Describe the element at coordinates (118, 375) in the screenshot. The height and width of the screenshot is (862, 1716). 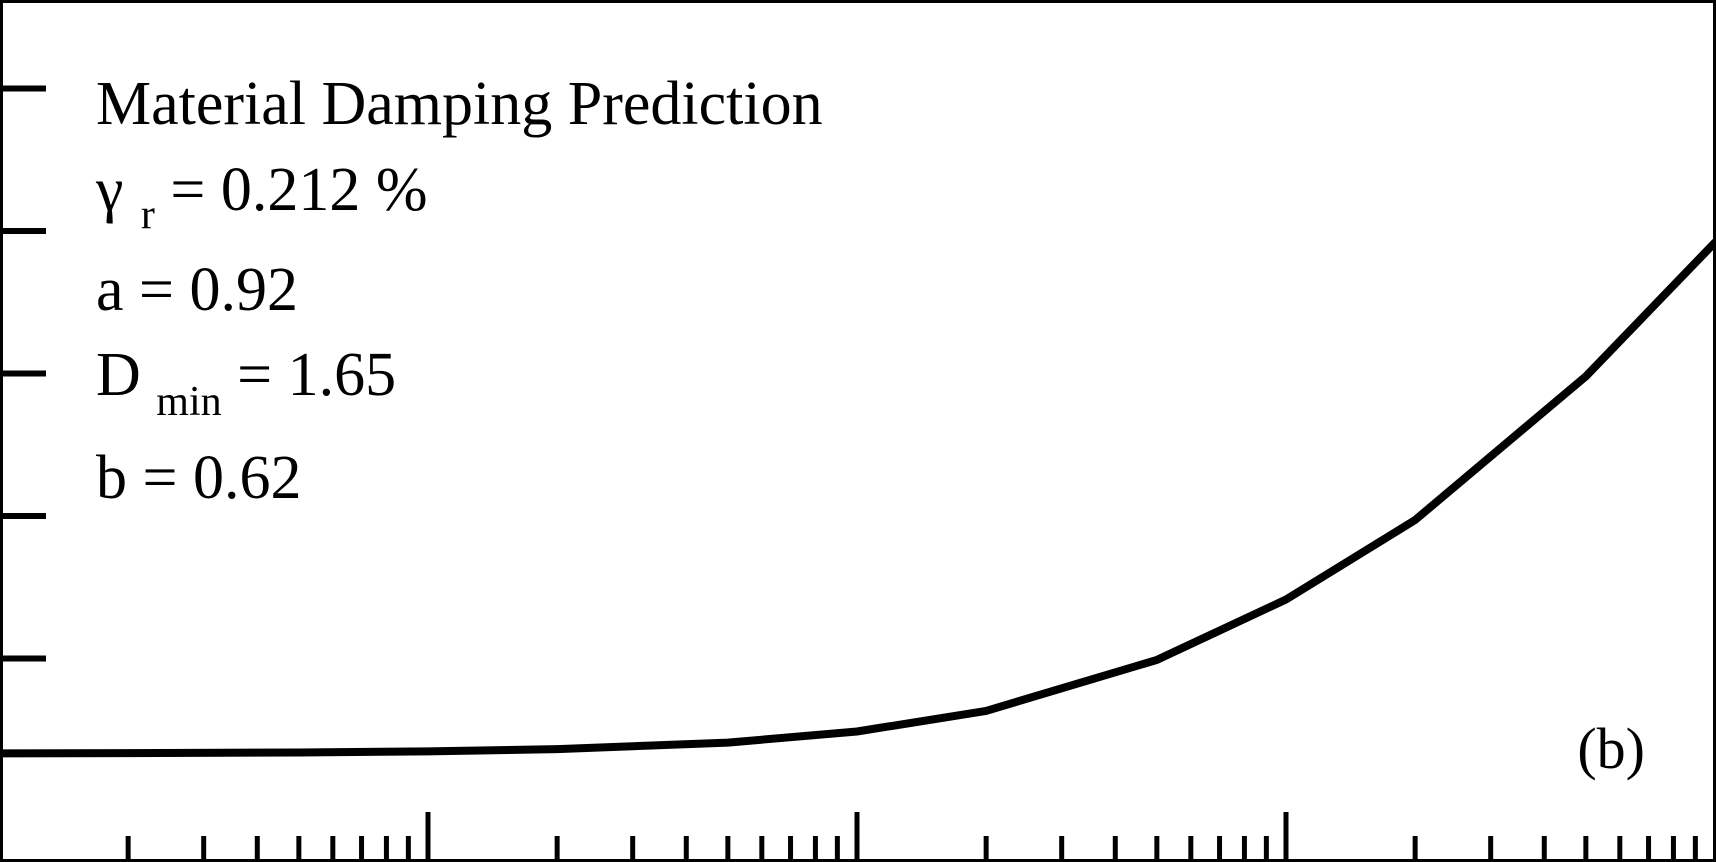
I see `dmin-symbol: D` at that location.